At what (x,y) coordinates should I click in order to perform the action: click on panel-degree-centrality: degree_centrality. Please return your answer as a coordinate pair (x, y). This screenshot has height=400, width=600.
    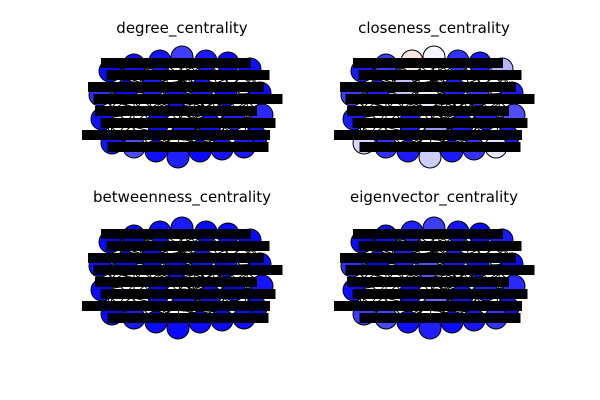
    Looking at the image, I should click on (182, 94).